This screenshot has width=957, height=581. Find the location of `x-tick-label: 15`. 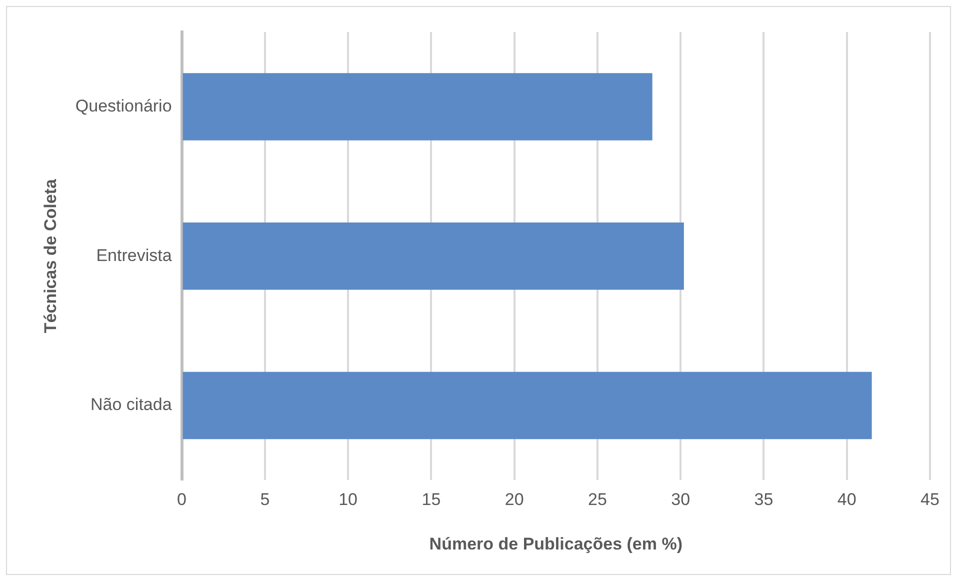

x-tick-label: 15 is located at coordinates (431, 500).